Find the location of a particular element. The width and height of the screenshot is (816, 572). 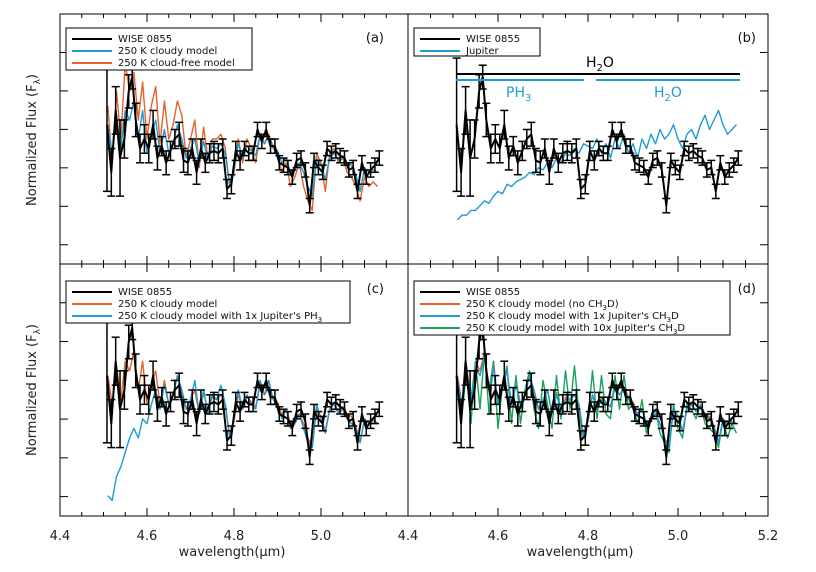

panel-a-tag: (a) is located at coordinates (375, 38).